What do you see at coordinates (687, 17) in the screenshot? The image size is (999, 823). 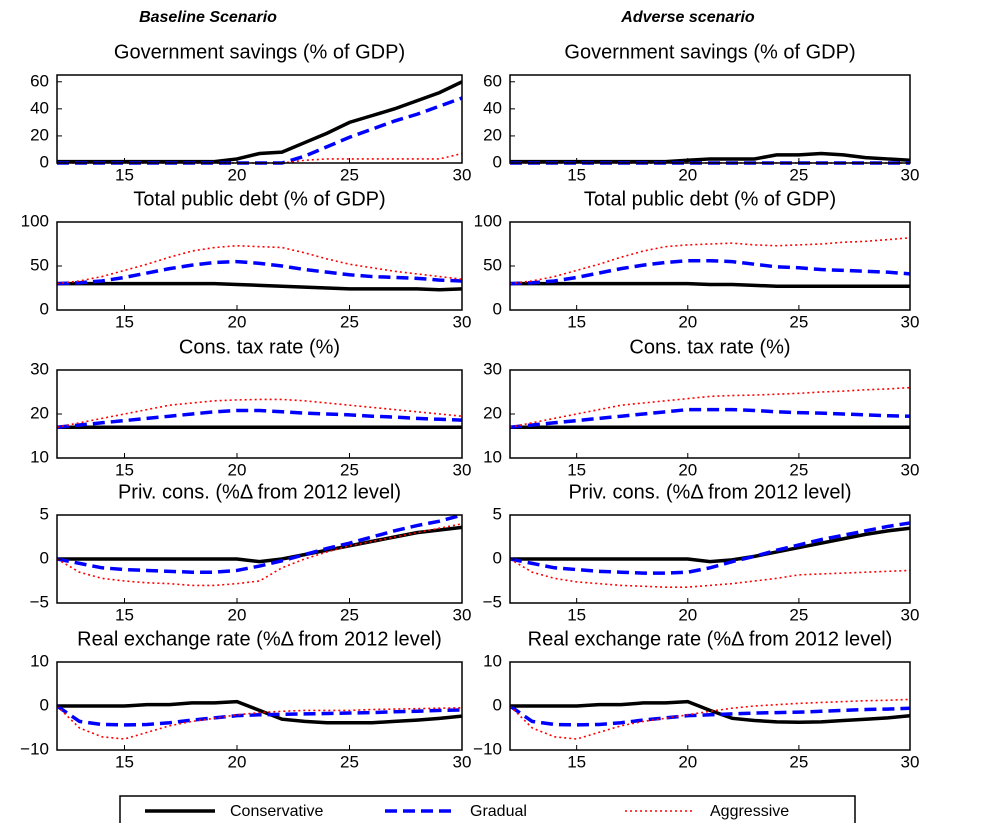 I see `column-title: Adverse scenario` at bounding box center [687, 17].